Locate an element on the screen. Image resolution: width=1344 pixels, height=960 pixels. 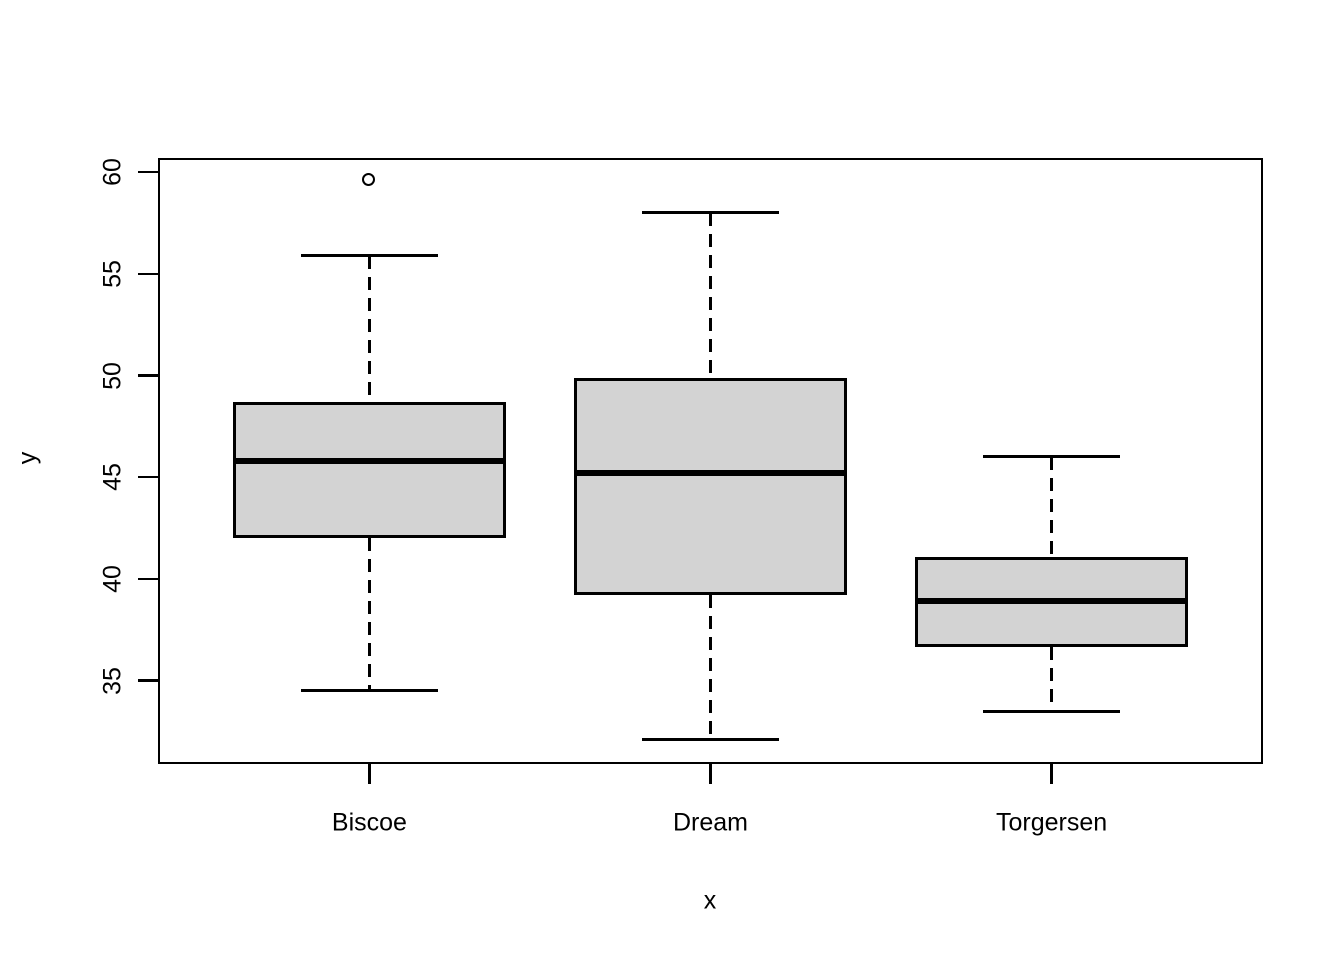
whisker-cap-upper-torgersen is located at coordinates (1051, 457).